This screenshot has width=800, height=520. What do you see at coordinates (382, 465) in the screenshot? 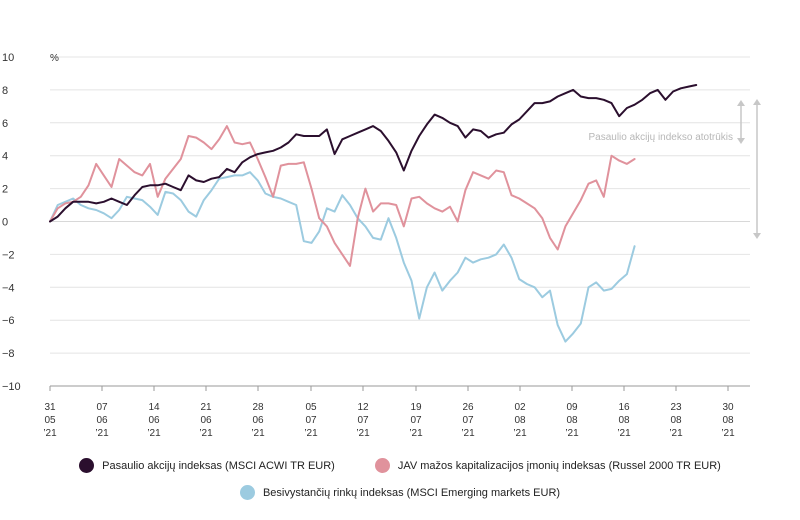
I see `legend-swatch-russell` at bounding box center [382, 465].